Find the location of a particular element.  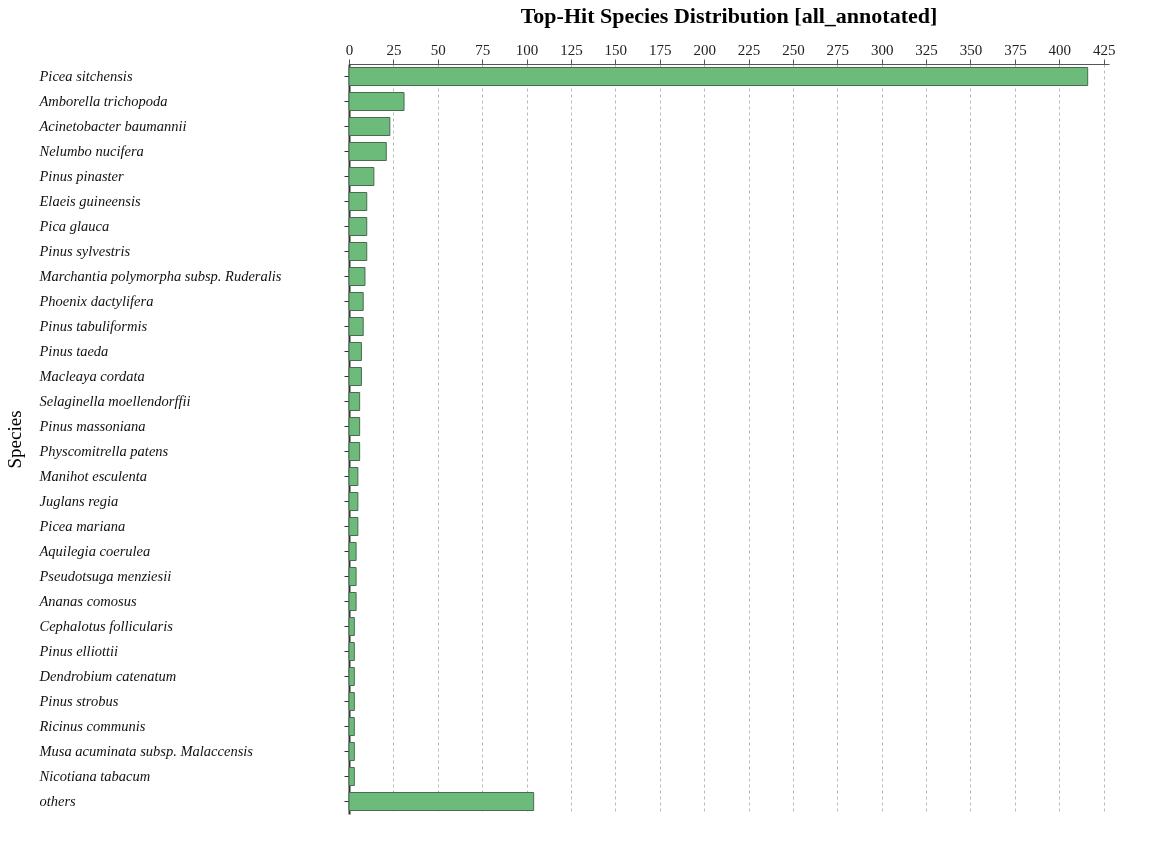

y-tick-label: Marchantia polymorpha subsp. Ruderalis is located at coordinates (160, 275).